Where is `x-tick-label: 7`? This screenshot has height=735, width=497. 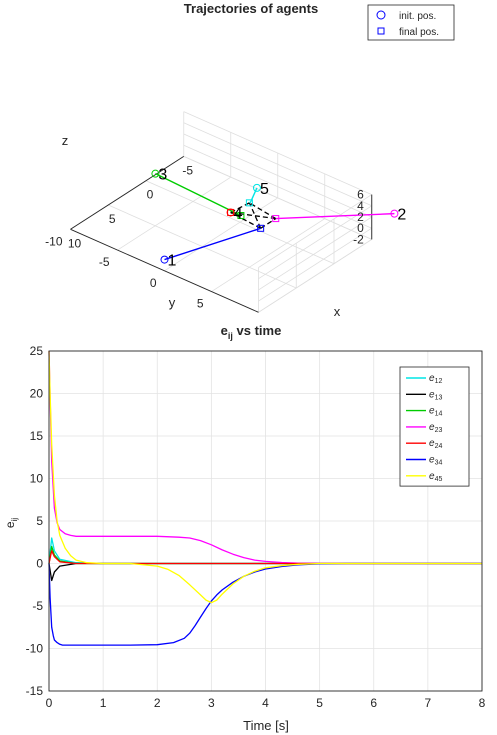 x-tick-label: 7 is located at coordinates (428, 703).